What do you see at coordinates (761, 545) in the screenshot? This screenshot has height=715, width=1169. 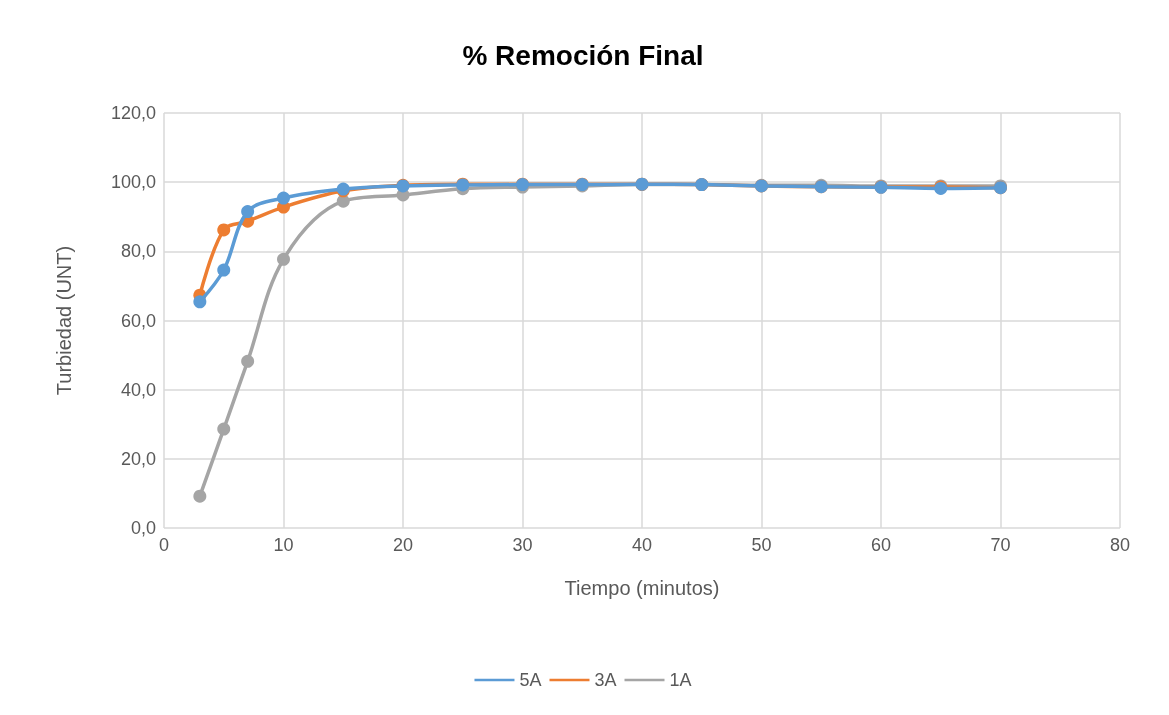 I see `x-tick-label: 50` at bounding box center [761, 545].